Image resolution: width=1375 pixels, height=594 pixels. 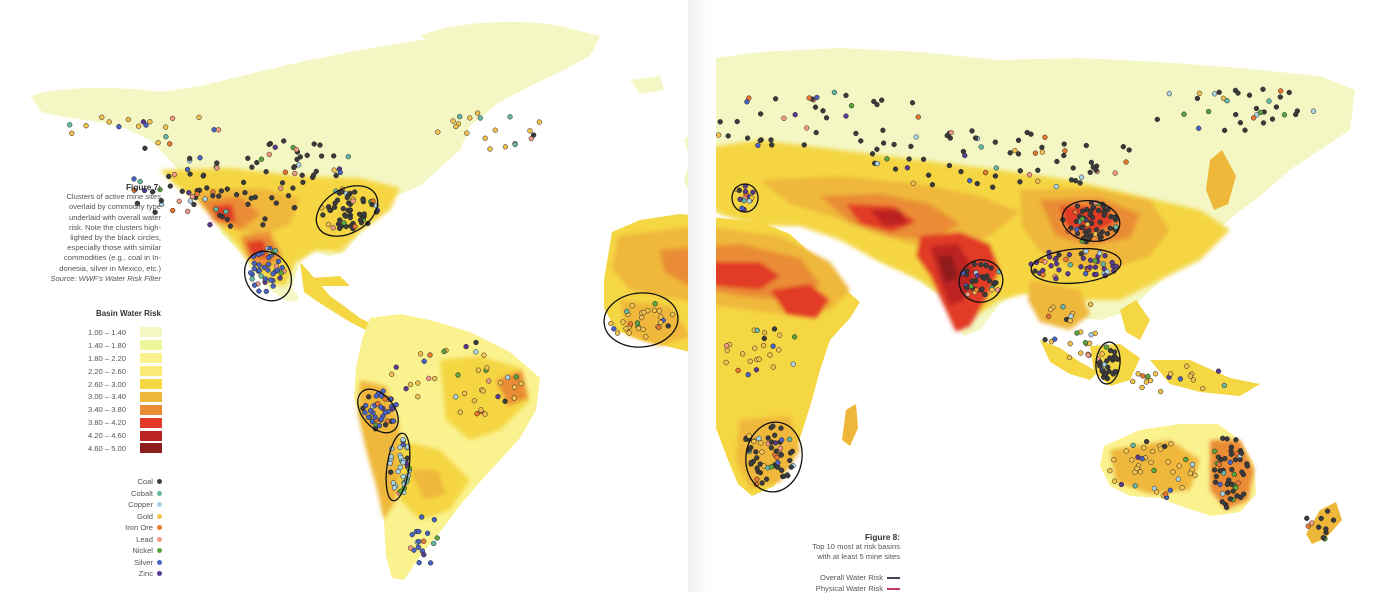 I want to click on commodity-label: Zinc, so click(x=145, y=574).